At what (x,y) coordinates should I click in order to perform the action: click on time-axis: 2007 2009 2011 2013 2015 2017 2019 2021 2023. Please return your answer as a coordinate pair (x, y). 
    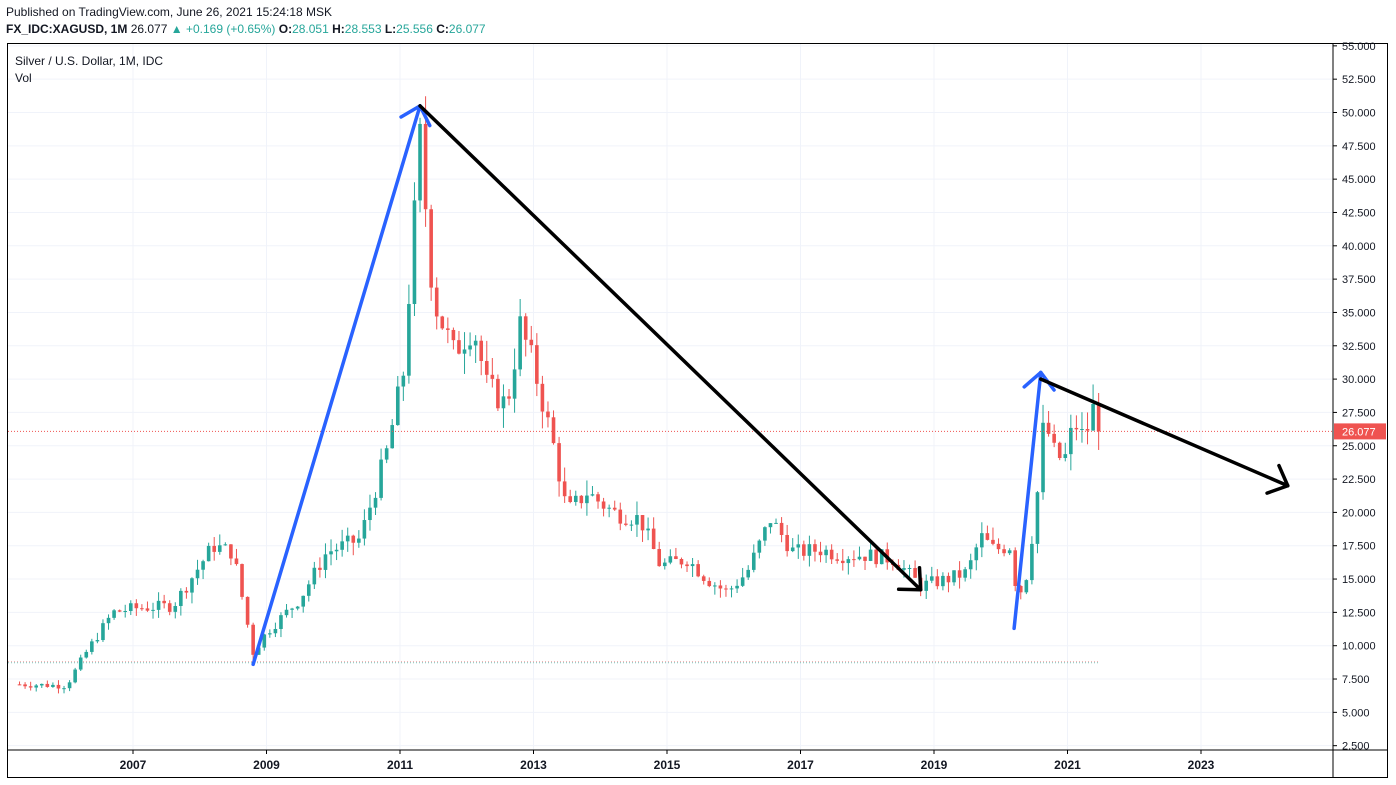
    Looking at the image, I should click on (698, 760).